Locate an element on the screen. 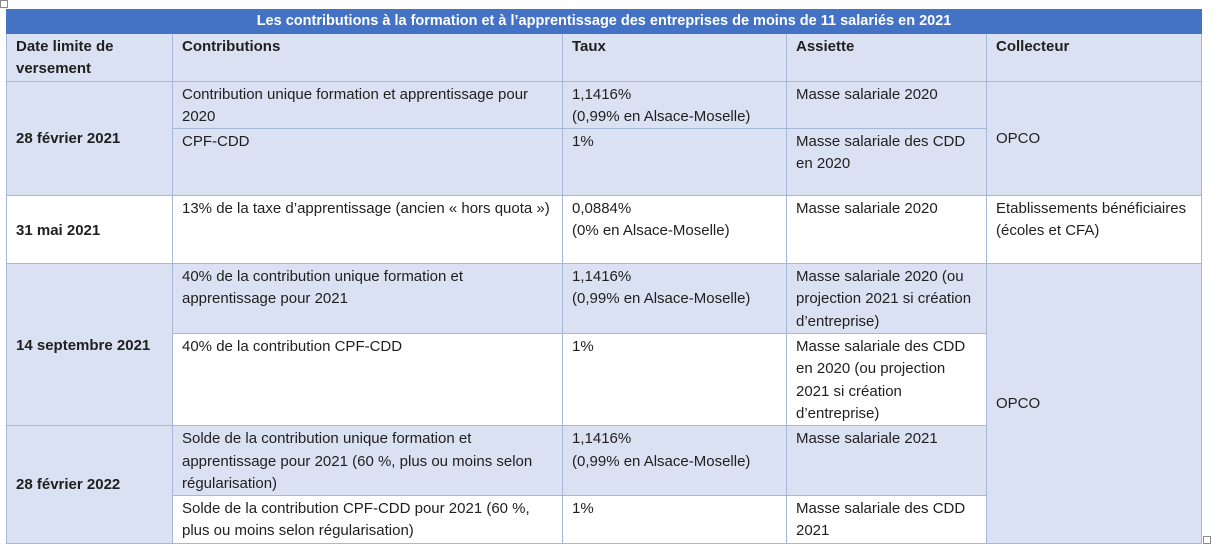 This screenshot has height=552, width=1218. header-assiette: Assiette is located at coordinates (886, 57).